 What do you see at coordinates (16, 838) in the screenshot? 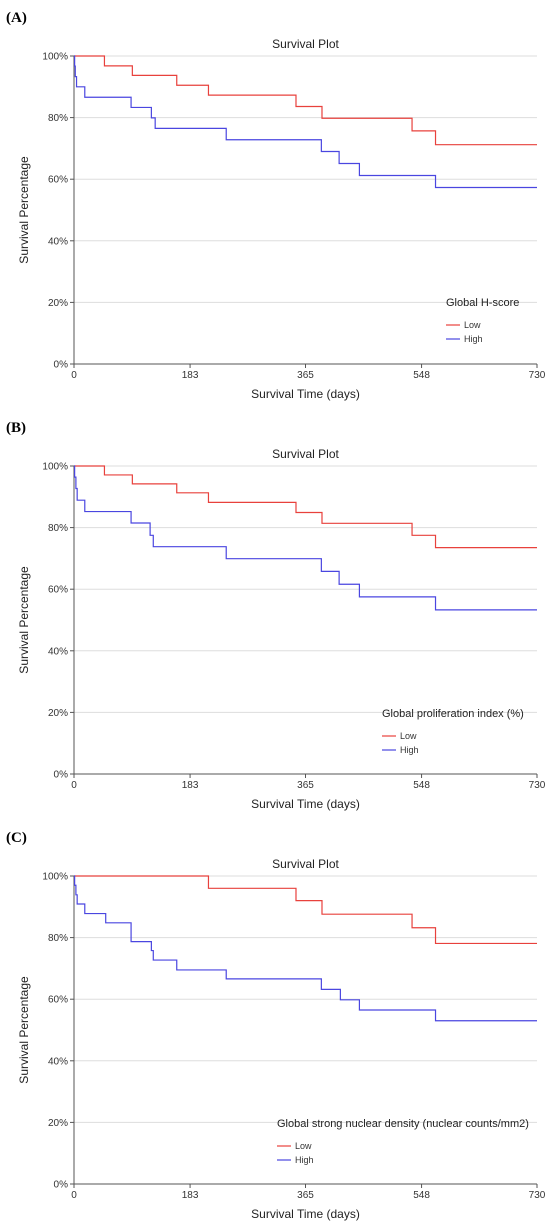
I see `panel-label: (C)` at bounding box center [16, 838].